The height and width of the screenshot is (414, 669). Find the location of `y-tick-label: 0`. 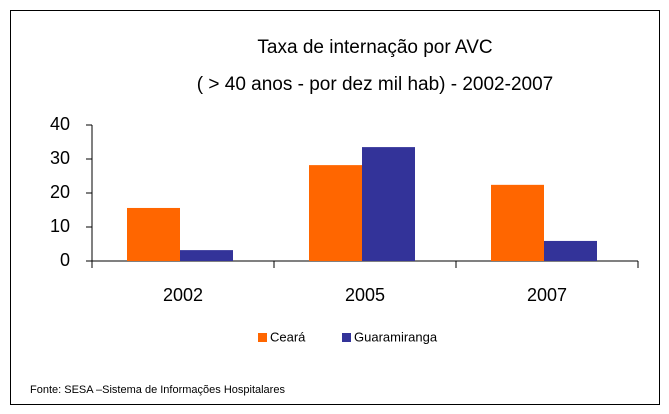

y-tick-label: 0 is located at coordinates (65, 260).